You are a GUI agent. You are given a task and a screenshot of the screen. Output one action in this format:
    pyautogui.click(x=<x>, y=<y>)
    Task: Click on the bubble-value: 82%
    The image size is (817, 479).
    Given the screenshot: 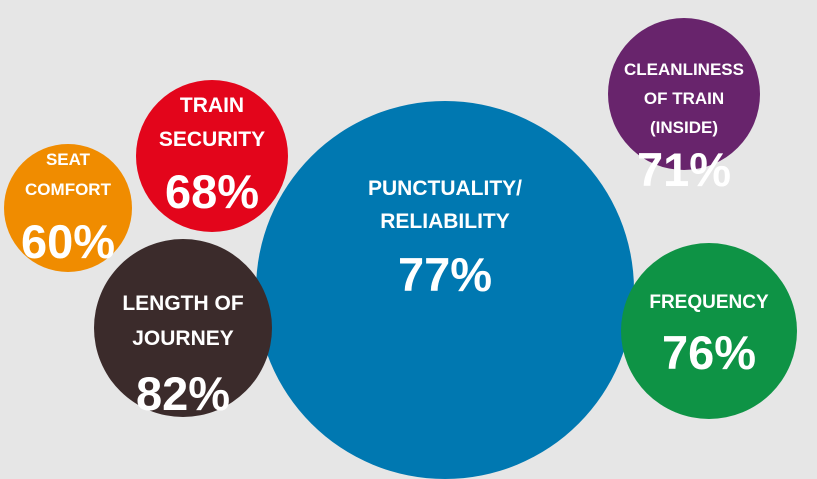 What is the action you would take?
    pyautogui.click(x=183, y=393)
    